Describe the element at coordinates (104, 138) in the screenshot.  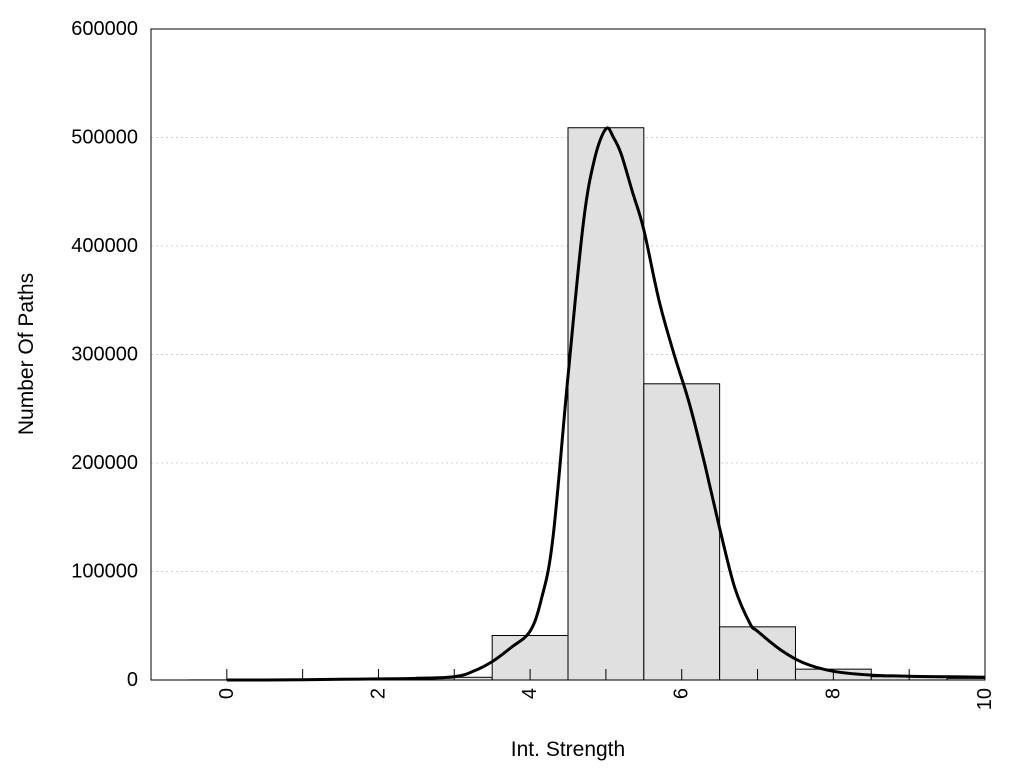
I see `y-tick-label: 500000` at that location.